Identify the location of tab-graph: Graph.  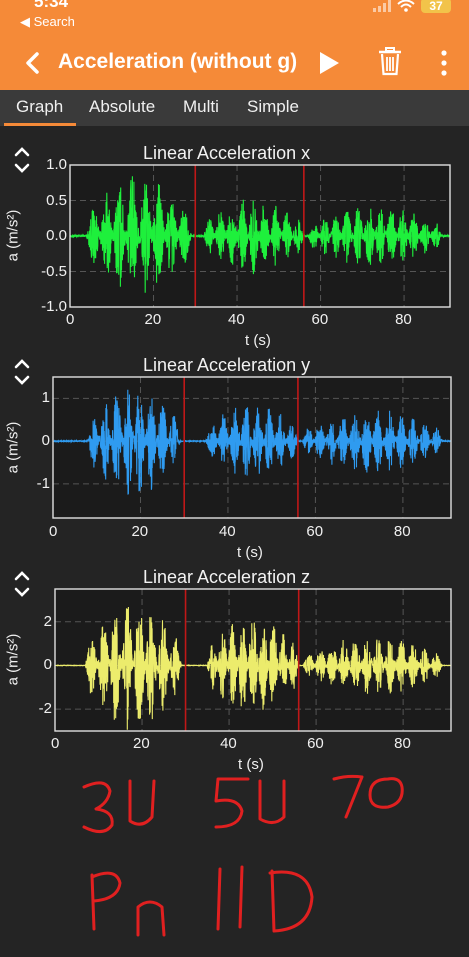
(40, 106).